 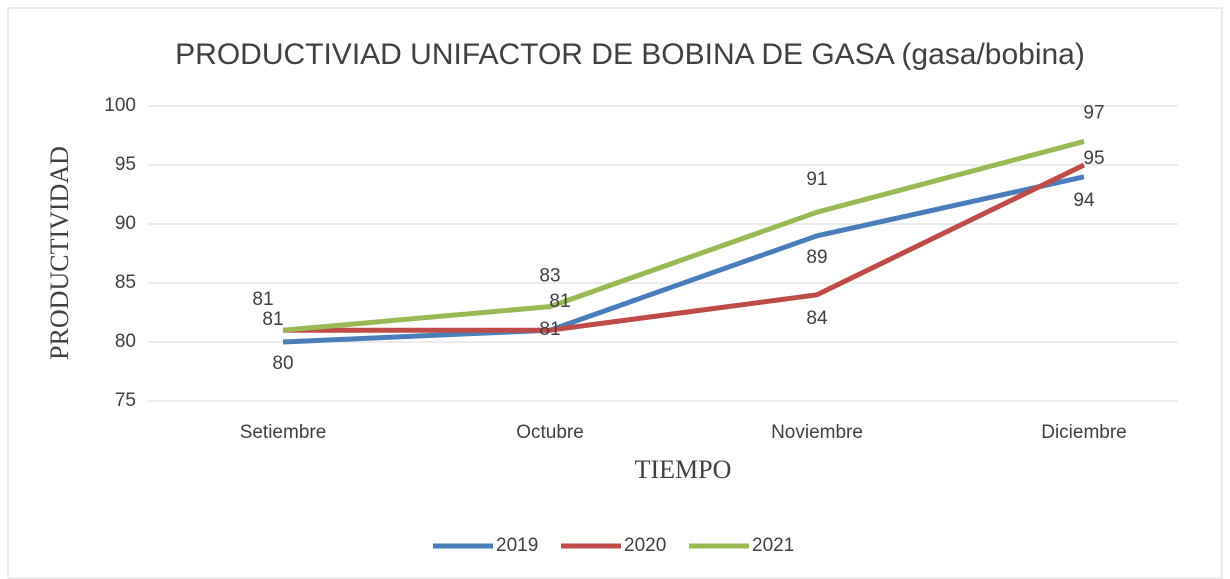 I want to click on data-label: 83, so click(x=549, y=276).